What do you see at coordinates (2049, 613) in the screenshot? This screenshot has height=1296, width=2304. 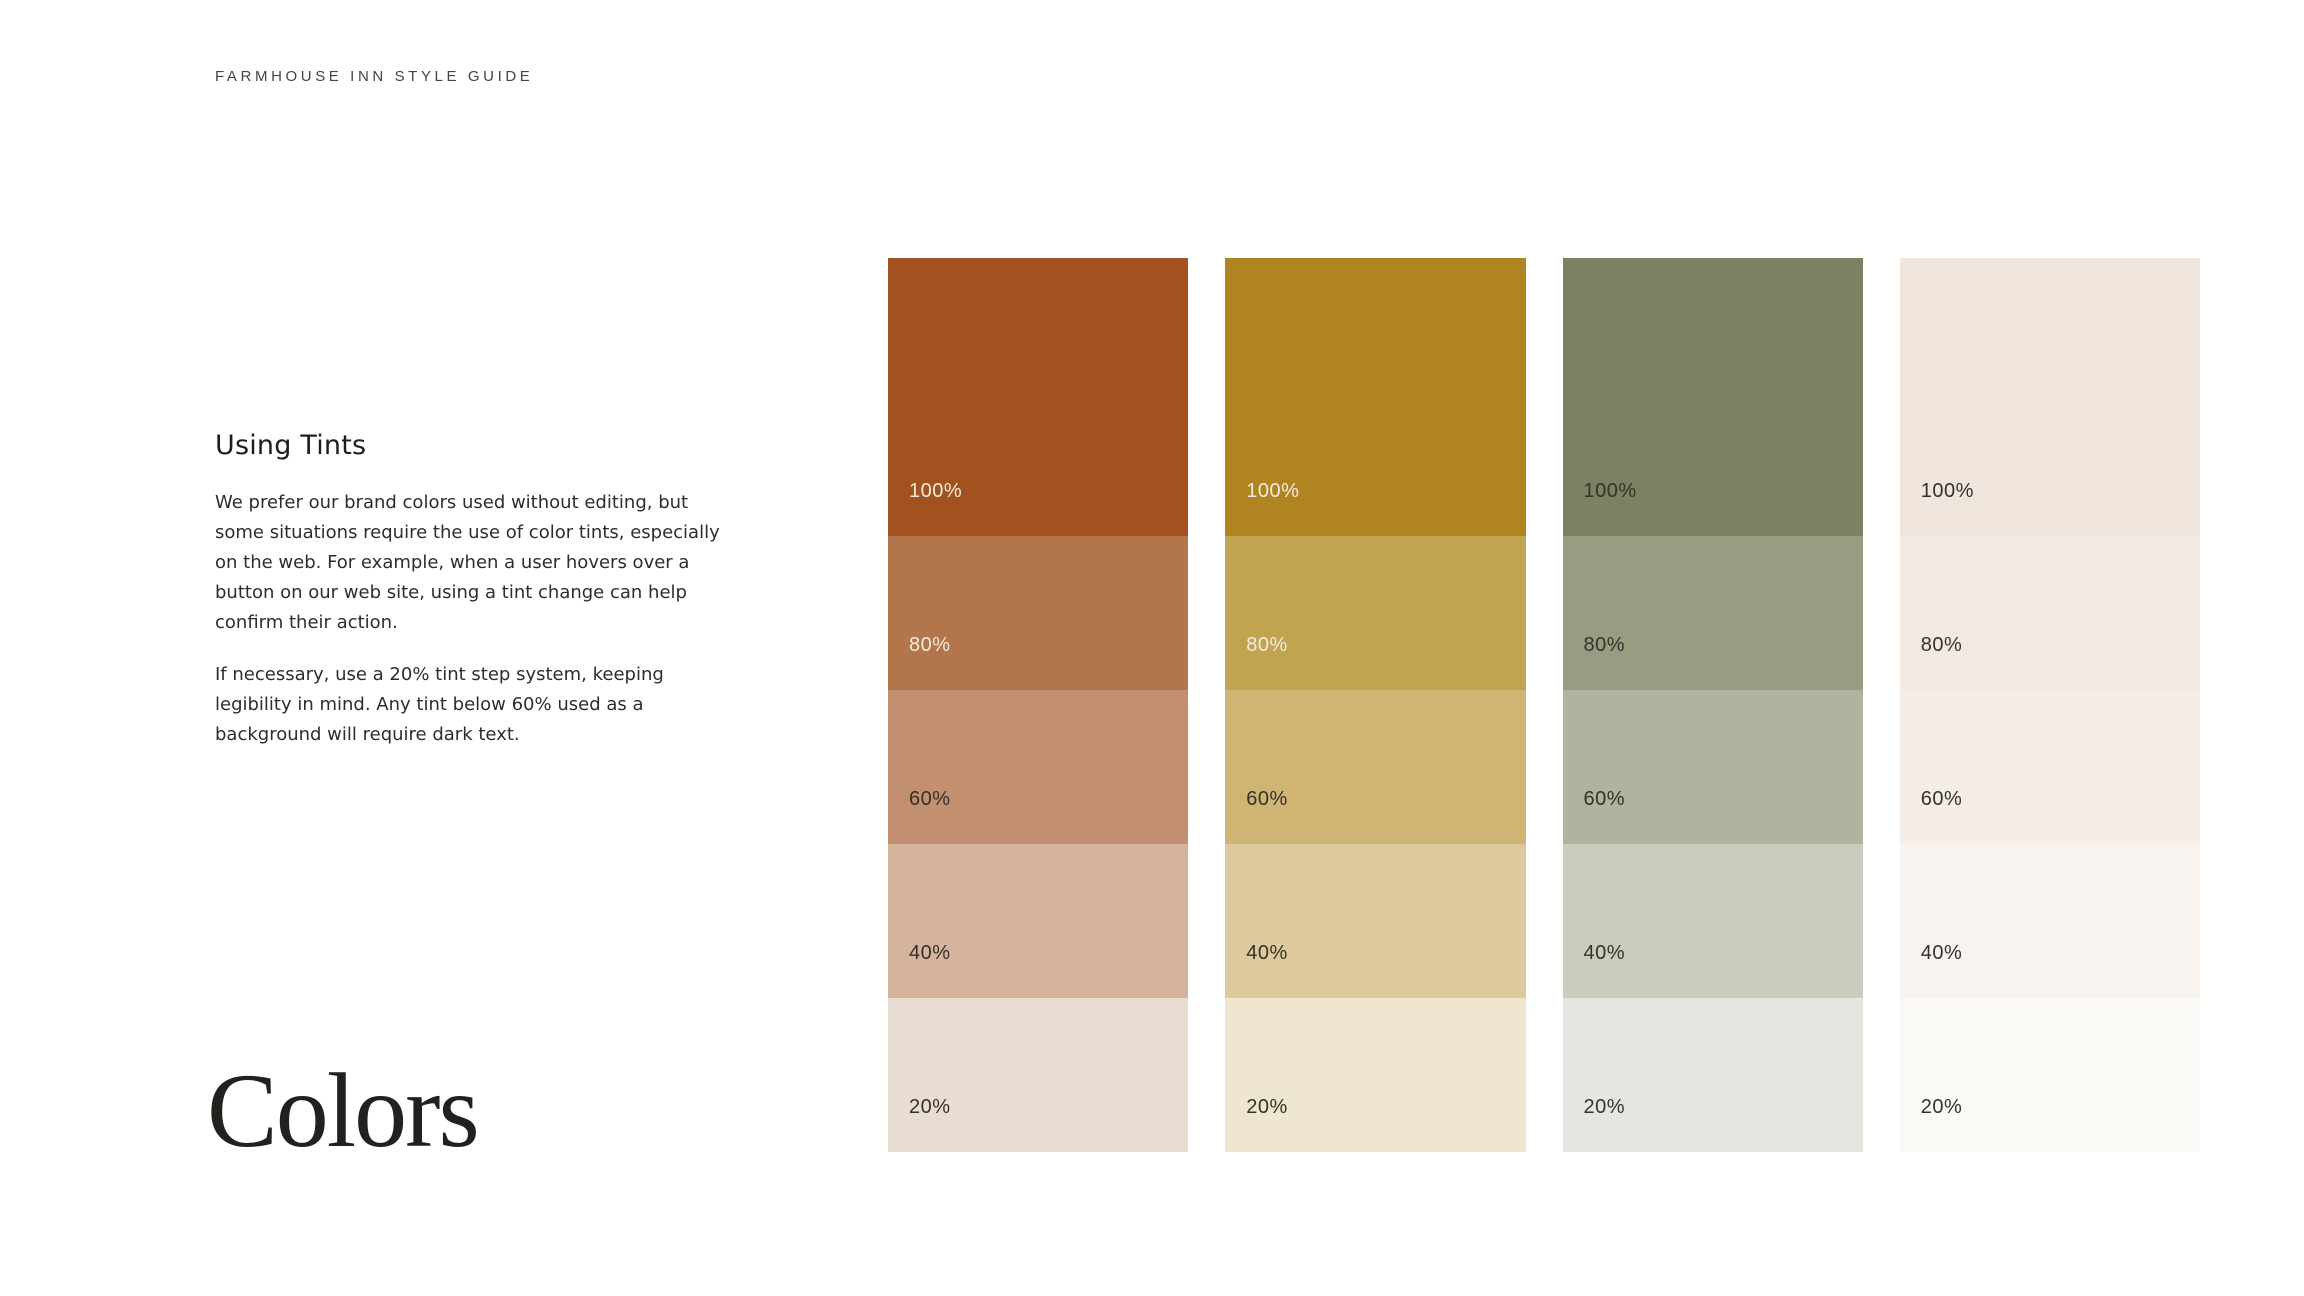 I see `tint-swatch-cream-80: 80%` at bounding box center [2049, 613].